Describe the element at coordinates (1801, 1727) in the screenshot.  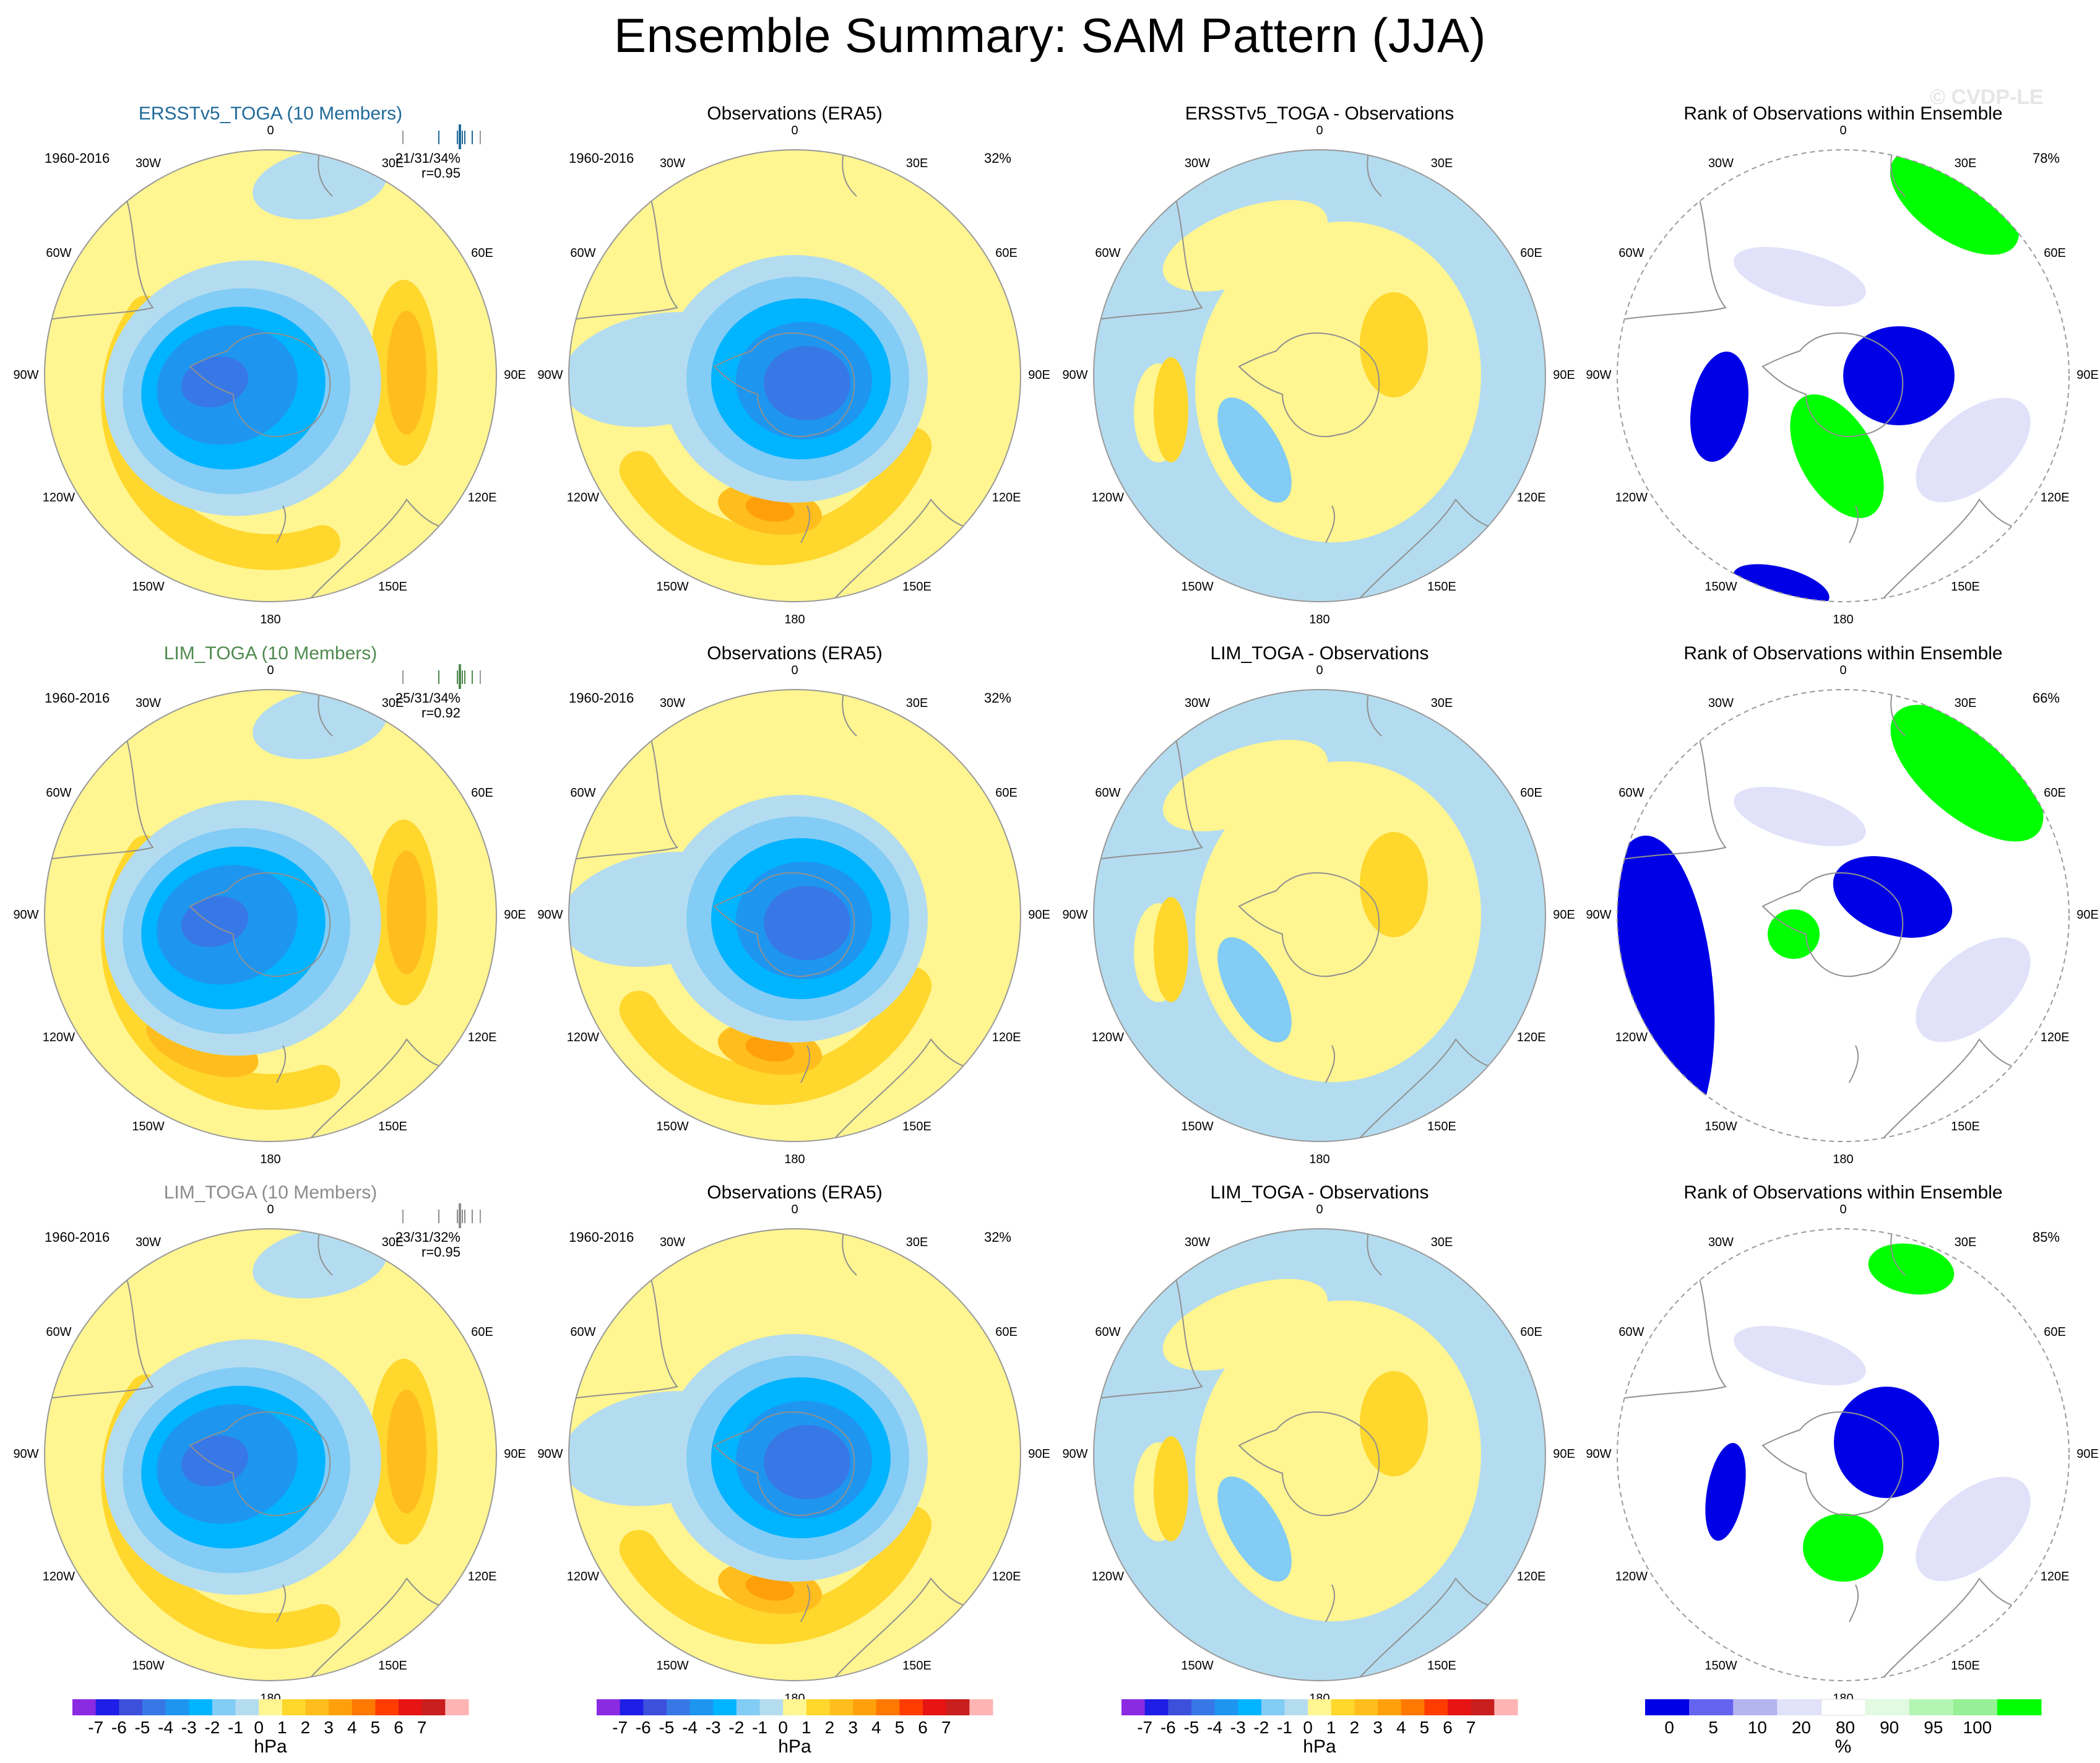
I see `colorbar-tick-label: 20` at that location.